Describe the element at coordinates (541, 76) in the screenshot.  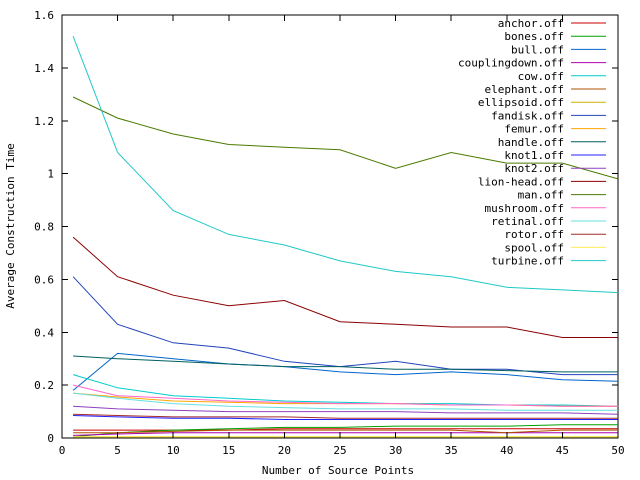
I see `legend-label: cow.off` at that location.